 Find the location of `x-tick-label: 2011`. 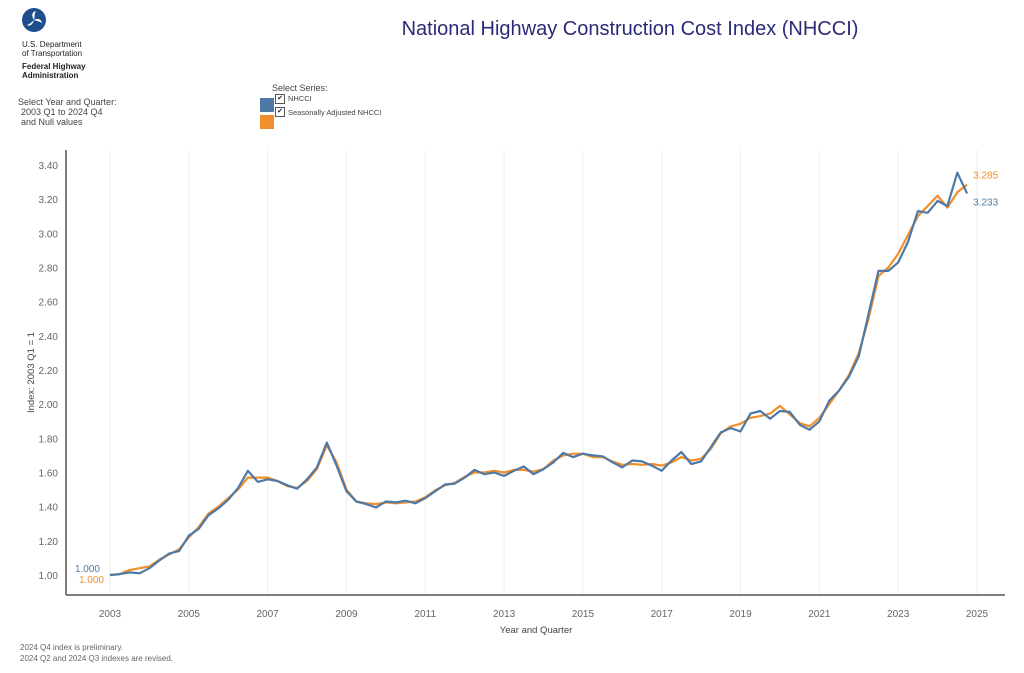

x-tick-label: 2011 is located at coordinates (426, 614).